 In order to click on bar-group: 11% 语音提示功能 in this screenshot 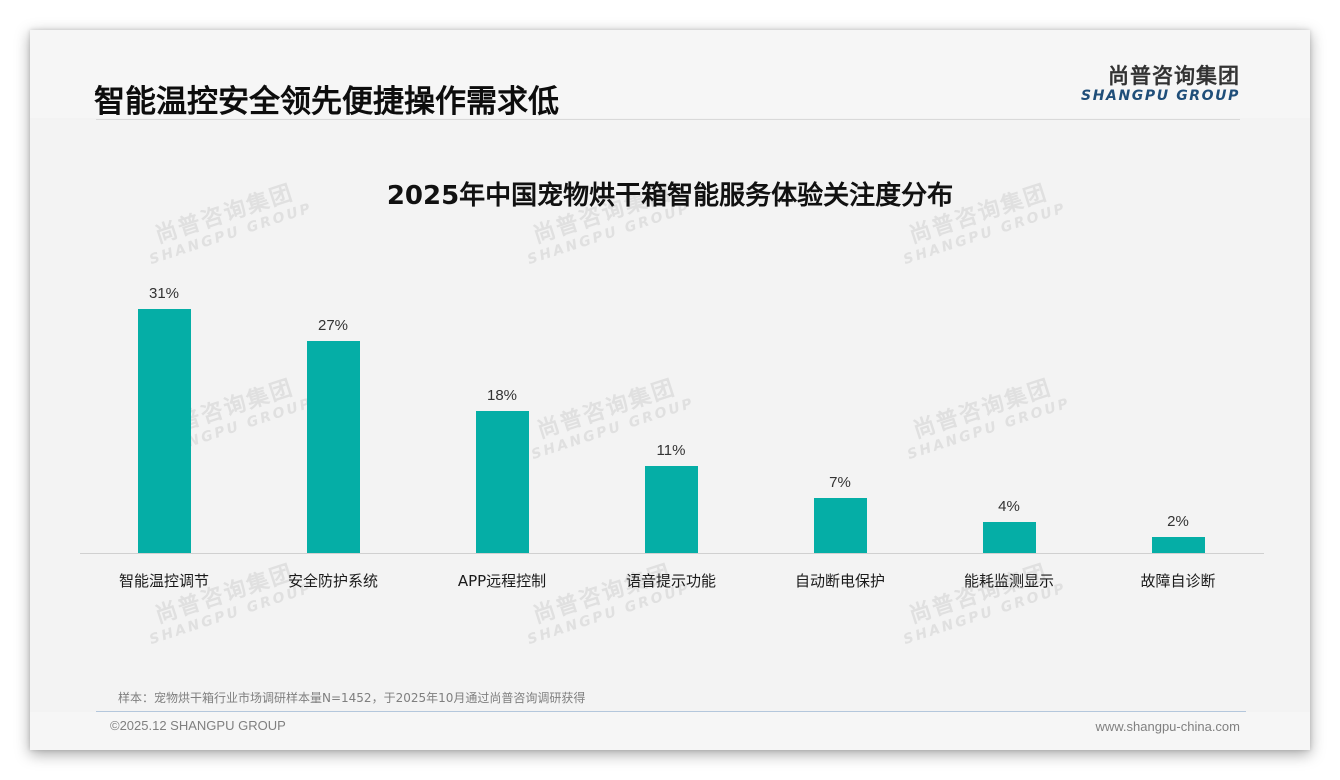, I will do `click(671, 390)`.